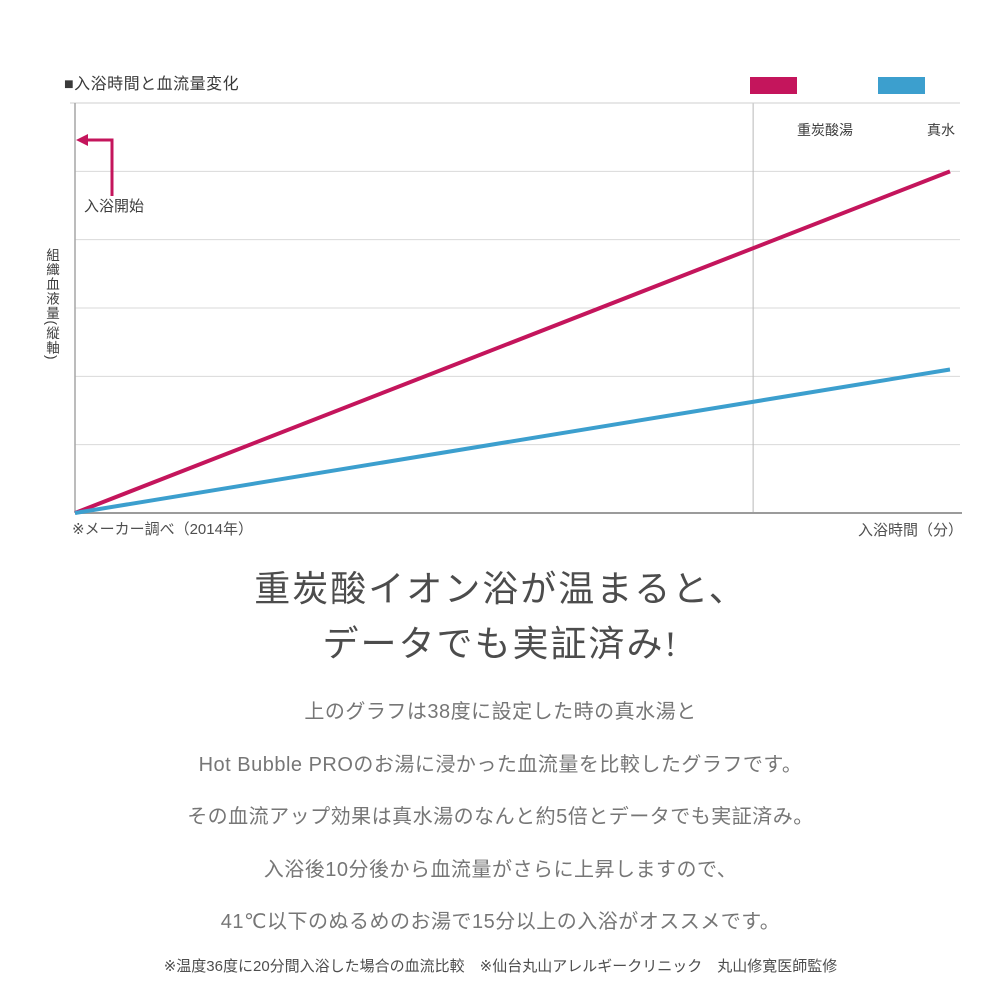 The height and width of the screenshot is (1001, 1001). What do you see at coordinates (162, 529) in the screenshot?
I see `source-note: ※メーカー調べ（2014年）` at bounding box center [162, 529].